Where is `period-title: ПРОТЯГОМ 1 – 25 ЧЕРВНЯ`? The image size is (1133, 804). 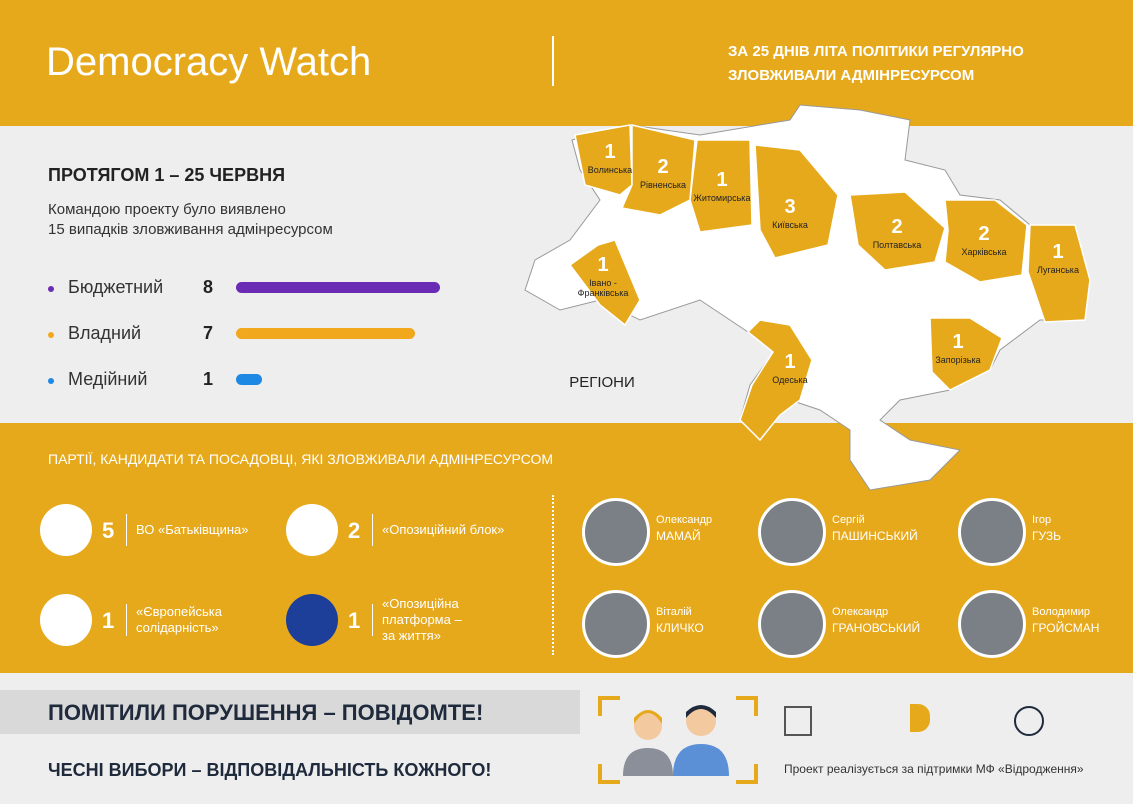
period-title: ПРОТЯГОМ 1 – 25 ЧЕРВНЯ is located at coordinates (167, 175).